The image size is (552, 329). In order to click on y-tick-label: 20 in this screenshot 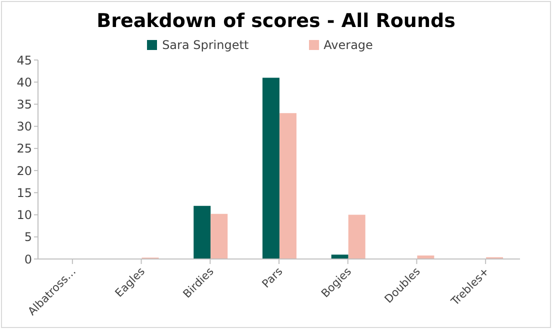, I will do `click(24, 171)`.